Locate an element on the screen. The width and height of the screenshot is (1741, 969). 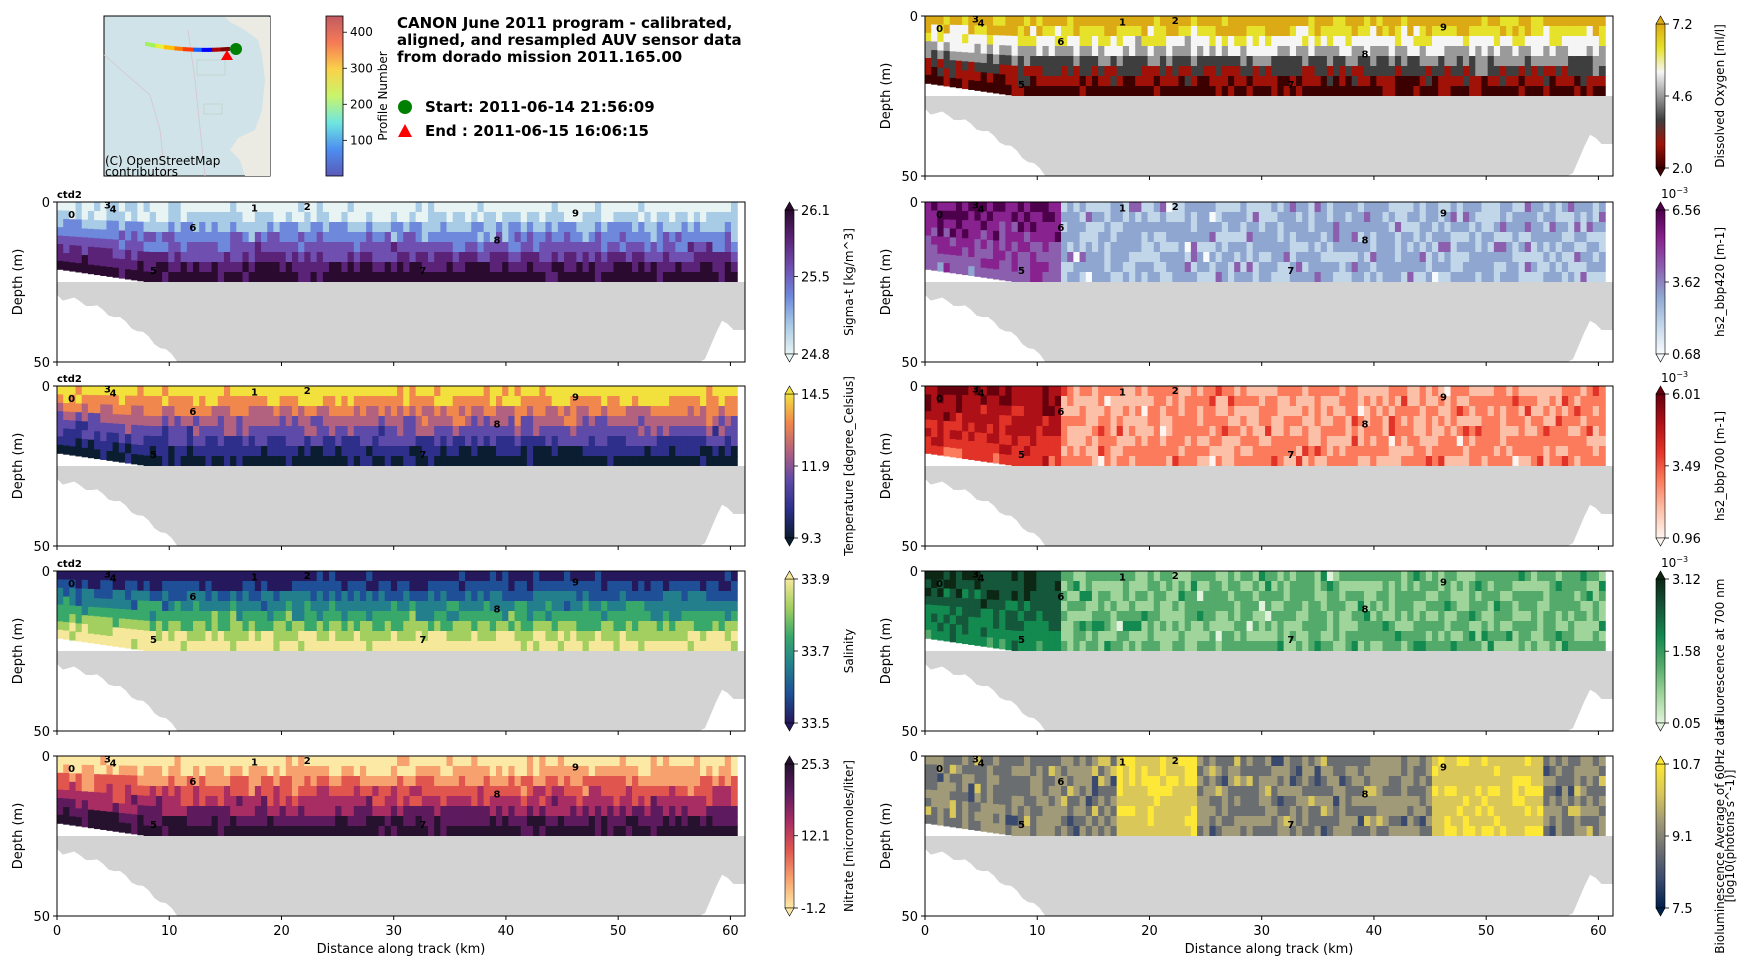
track-segment is located at coordinates (170, 47).